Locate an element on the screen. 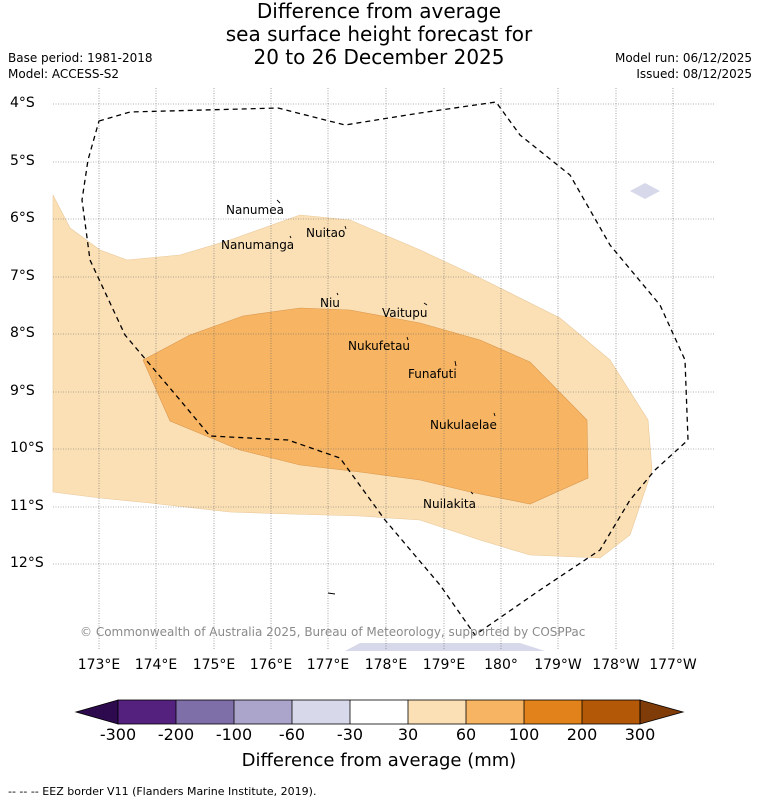  title-line-2: sea surface height forecast for is located at coordinates (379, 34).